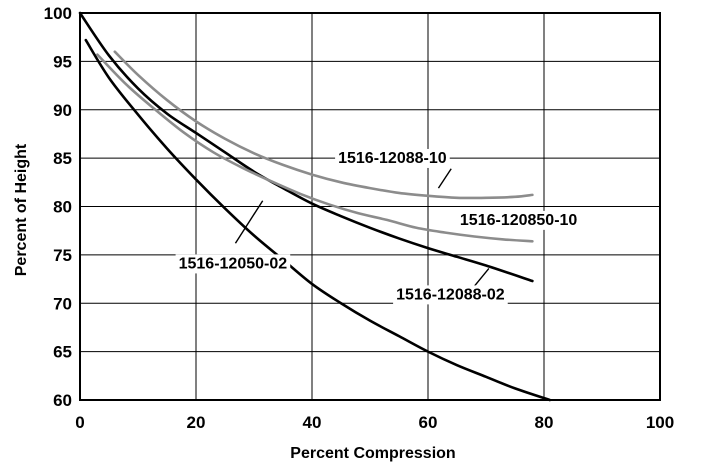 This screenshot has width=701, height=463. What do you see at coordinates (660, 422) in the screenshot?
I see `x-tick-label: 100` at bounding box center [660, 422].